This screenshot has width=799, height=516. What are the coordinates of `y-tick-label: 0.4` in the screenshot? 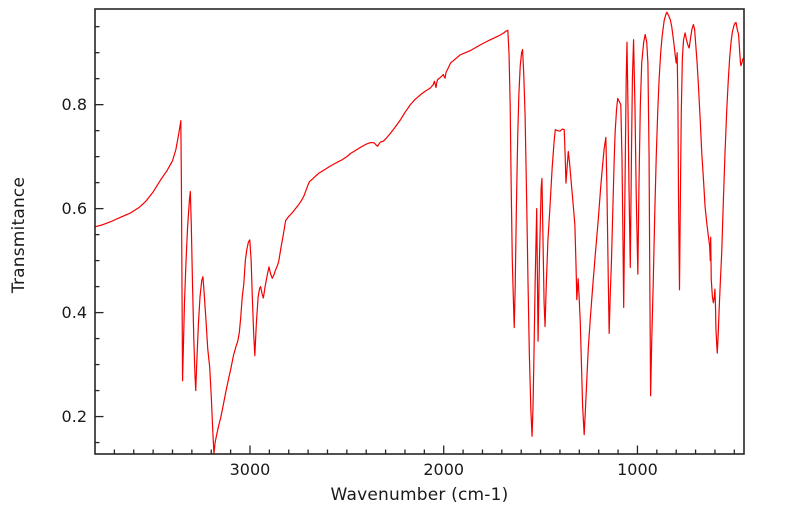 It's located at (74, 312).